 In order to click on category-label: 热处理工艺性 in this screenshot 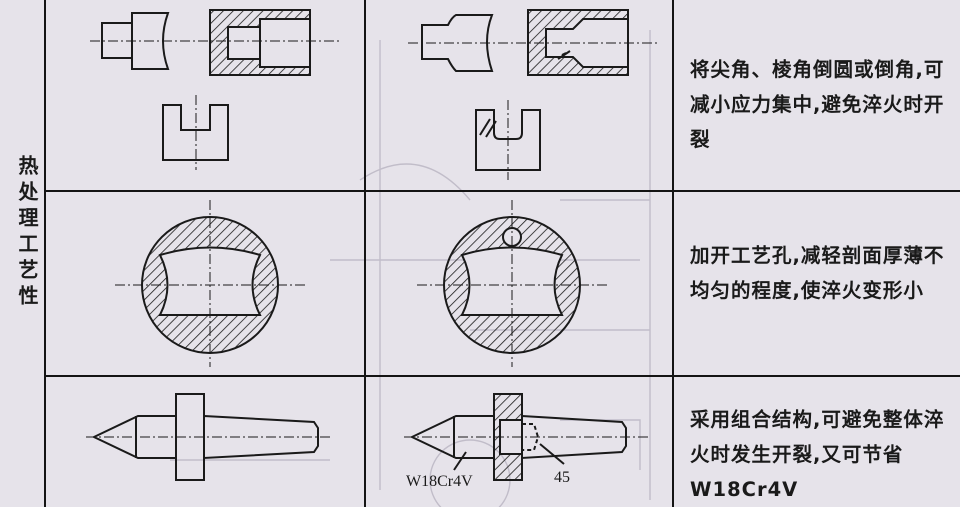, I will do `click(27, 233)`.